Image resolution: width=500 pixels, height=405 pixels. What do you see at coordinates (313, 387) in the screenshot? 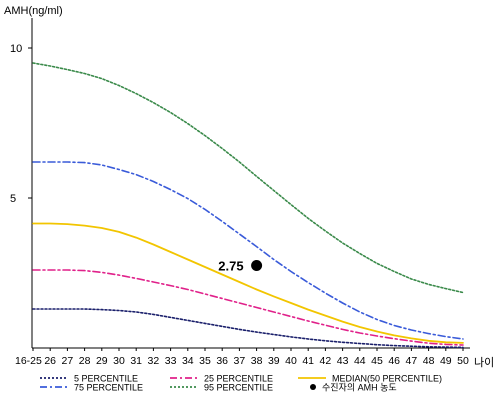
I see `legend-patient-marker` at bounding box center [313, 387].